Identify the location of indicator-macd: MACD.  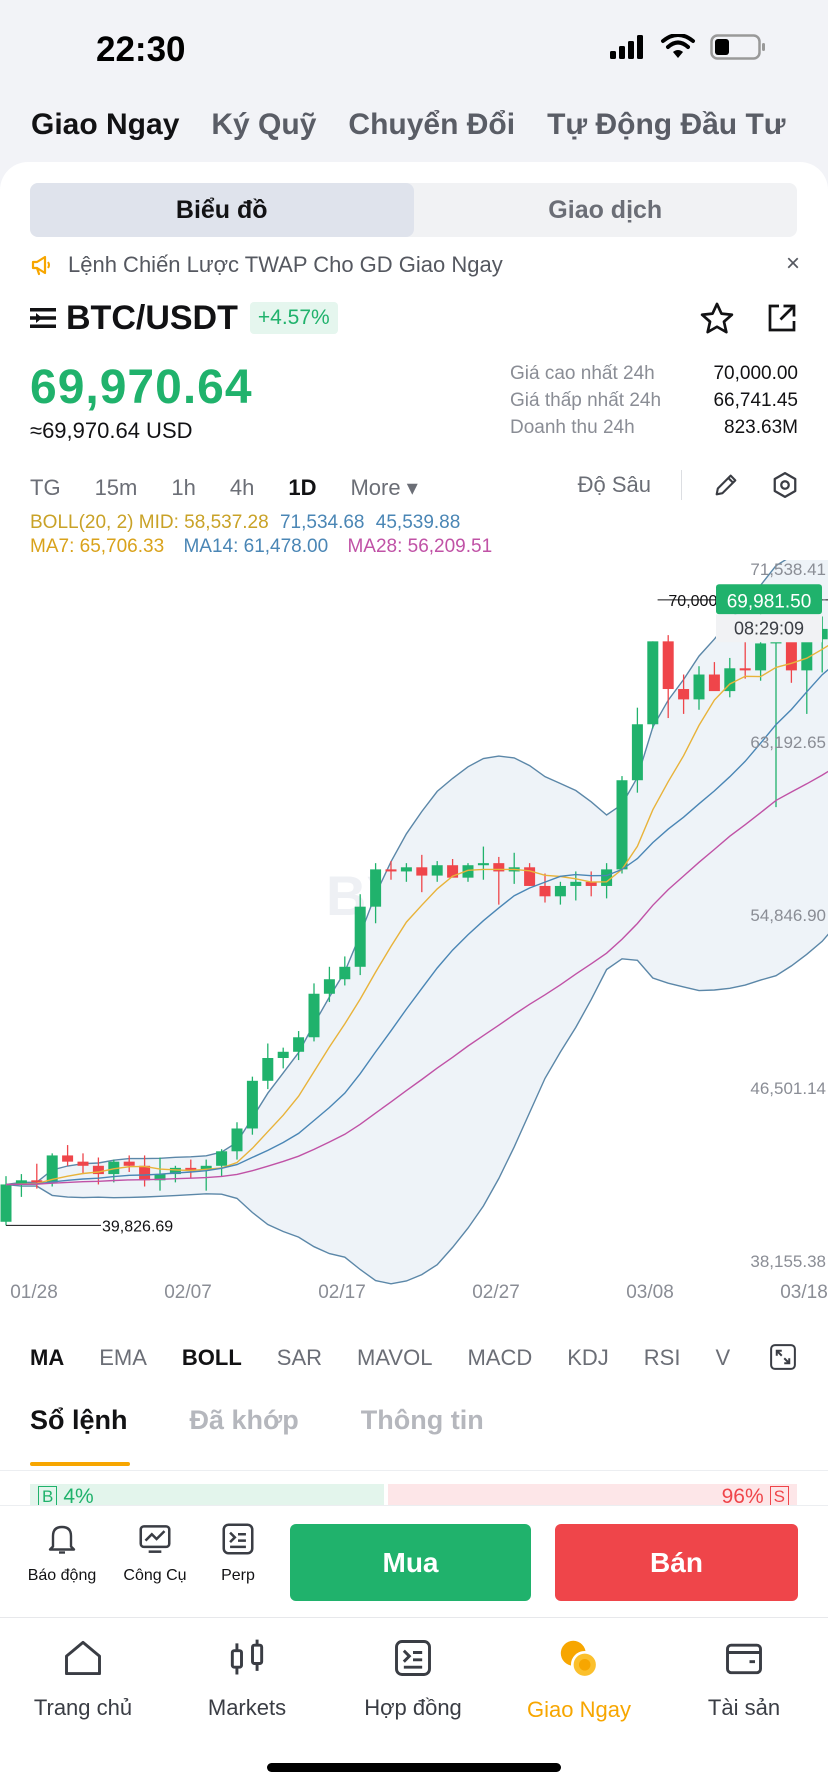
(500, 1357).